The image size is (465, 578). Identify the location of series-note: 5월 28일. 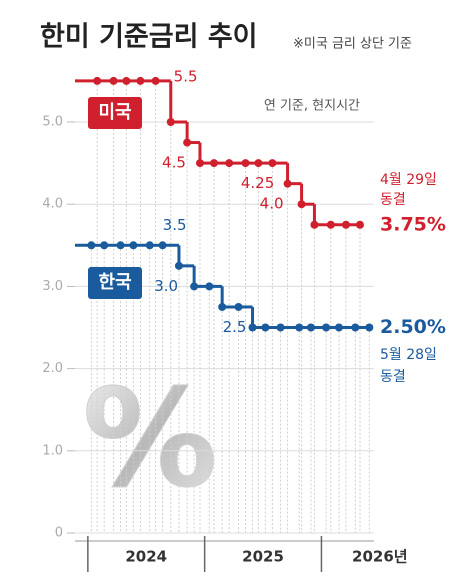
(408, 355).